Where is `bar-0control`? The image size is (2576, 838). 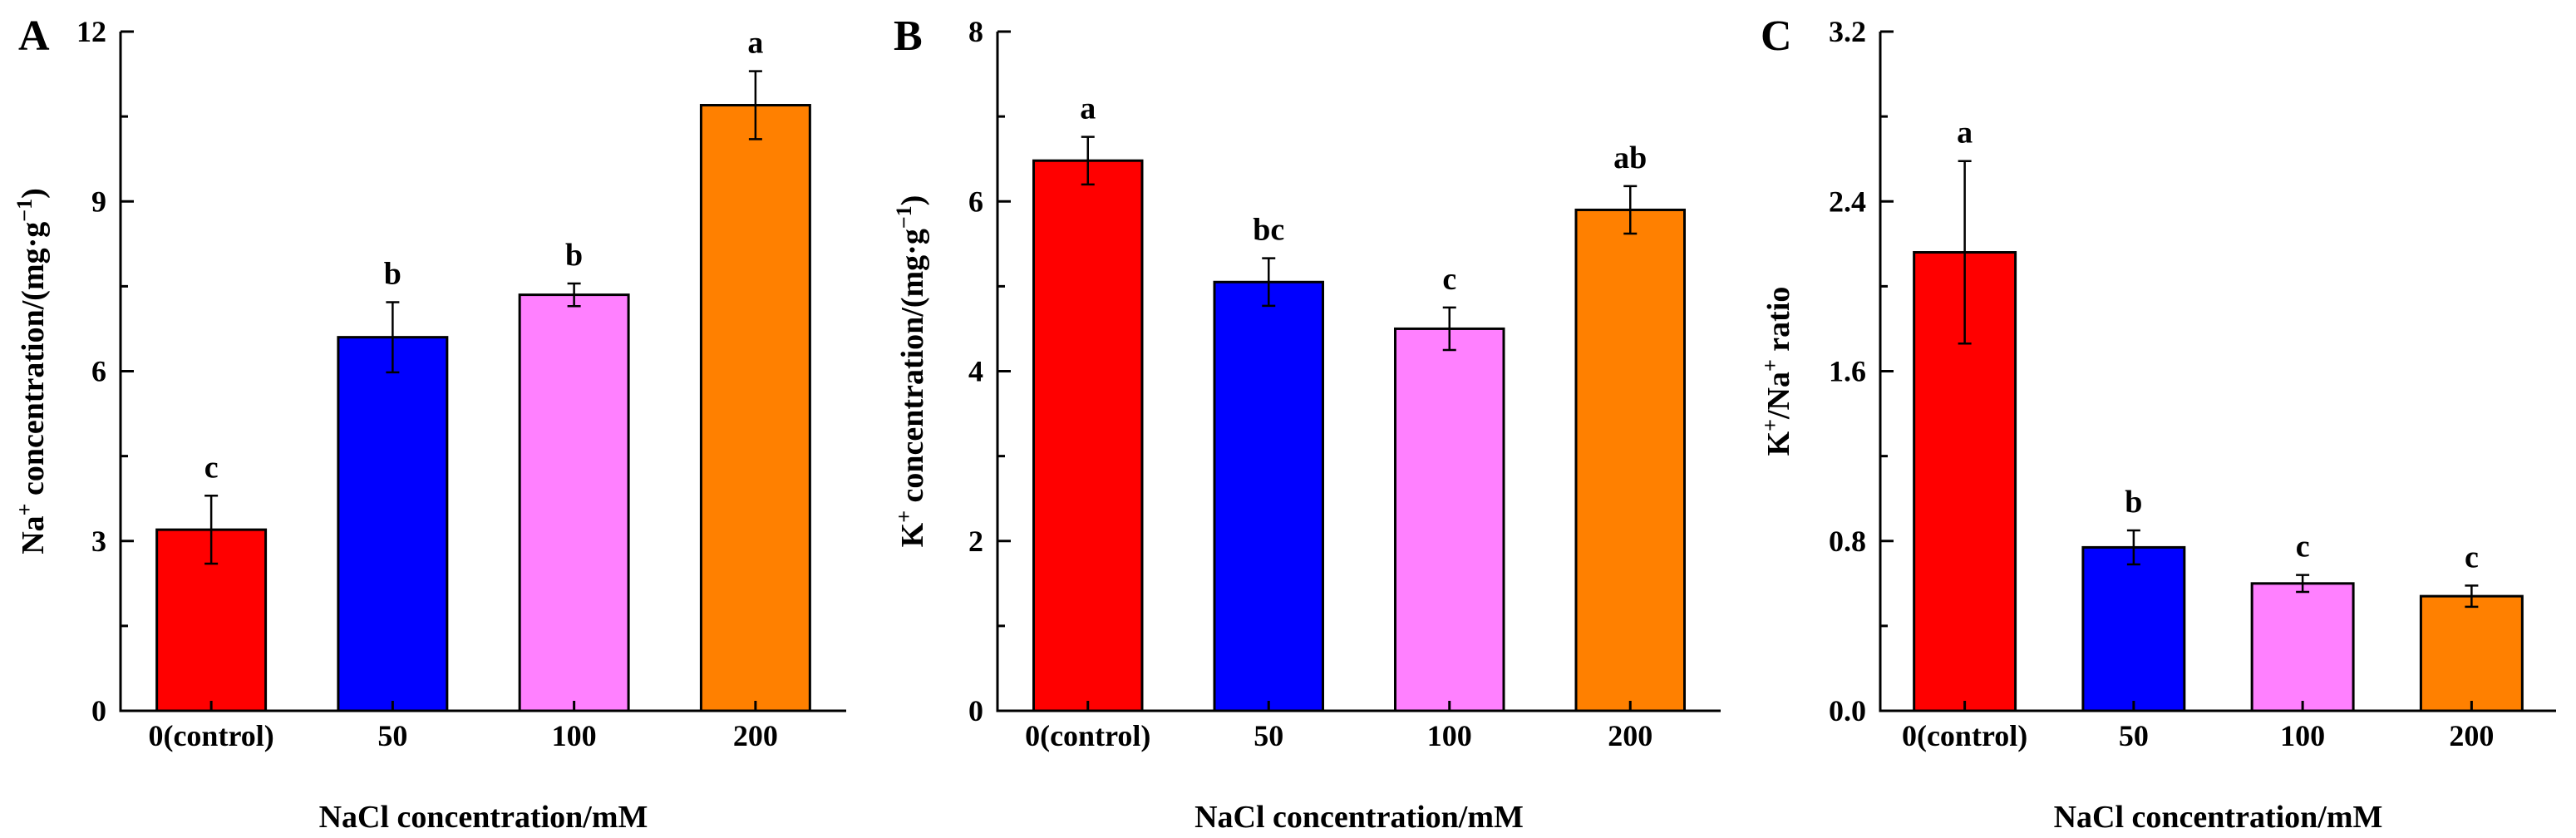
bar-0control is located at coordinates (1088, 436).